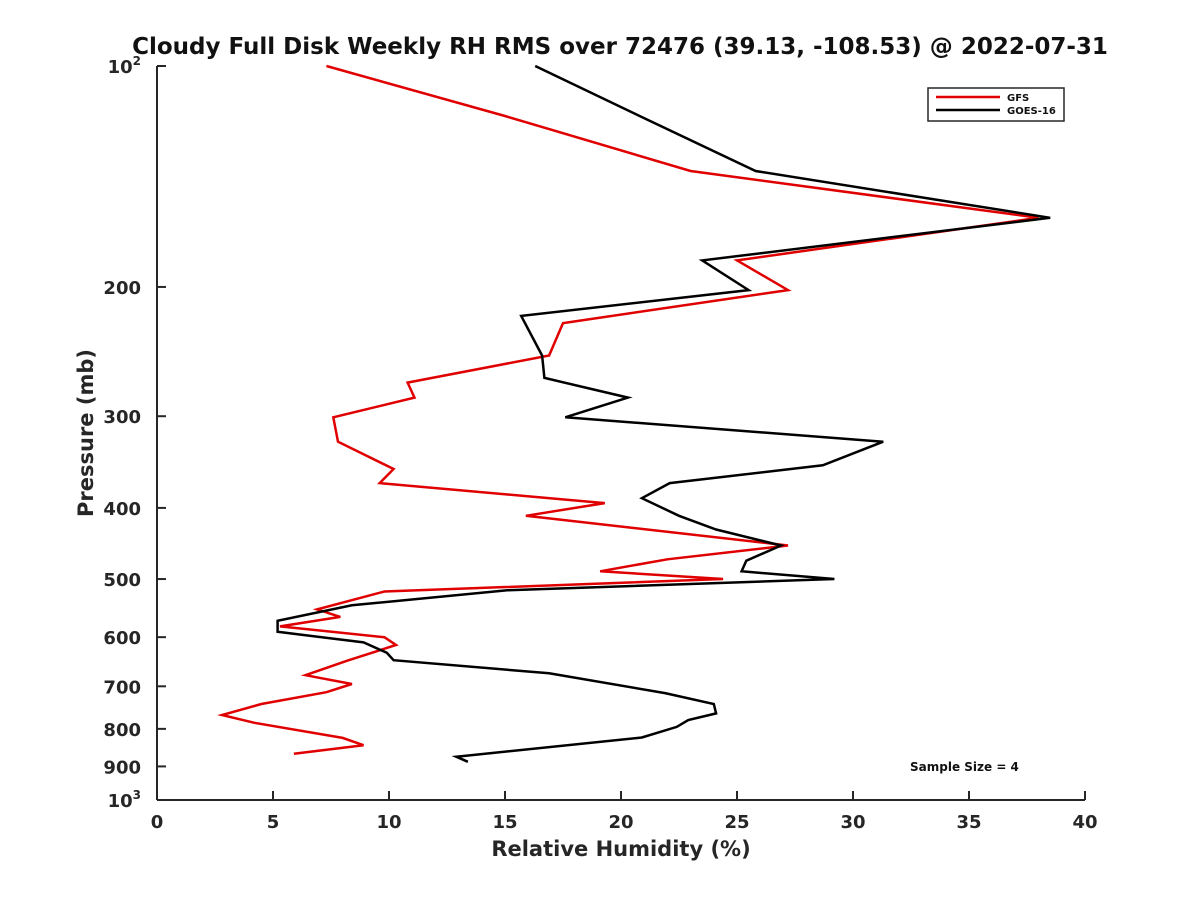  What do you see at coordinates (122, 638) in the screenshot?
I see `y-tick-label: 600` at bounding box center [122, 638].